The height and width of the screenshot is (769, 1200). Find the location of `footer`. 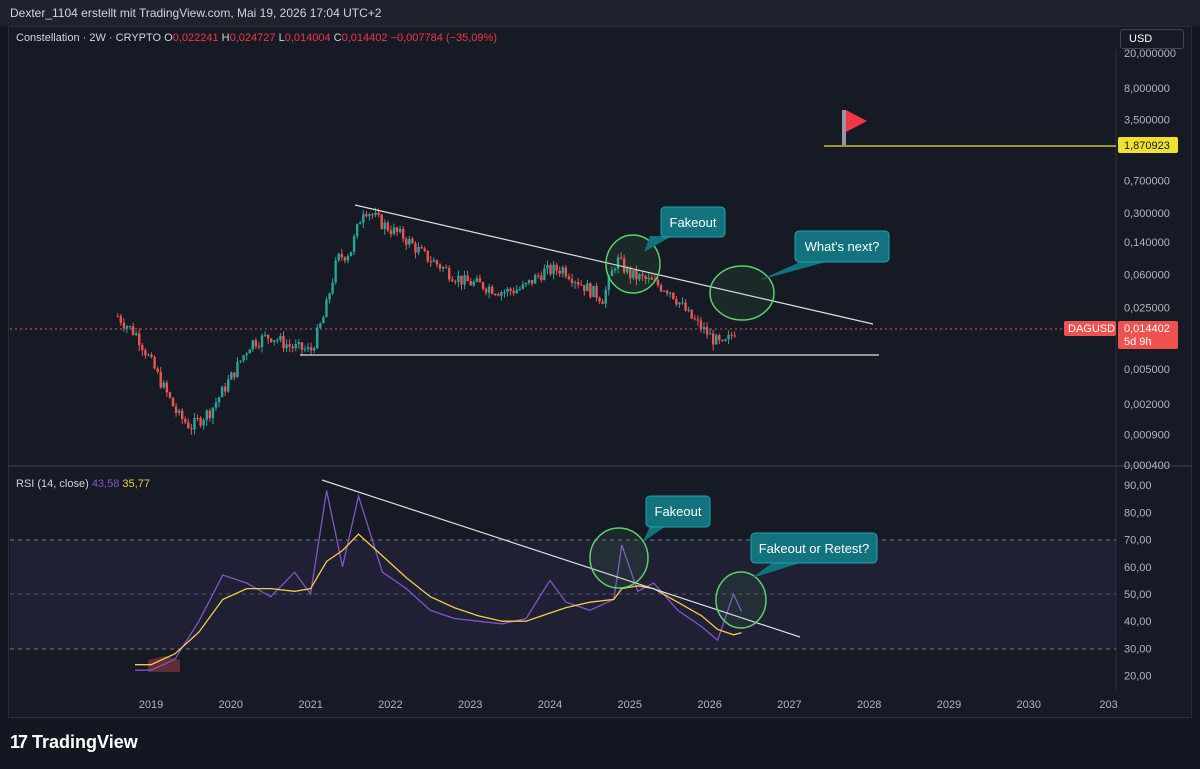

footer is located at coordinates (600, 743).